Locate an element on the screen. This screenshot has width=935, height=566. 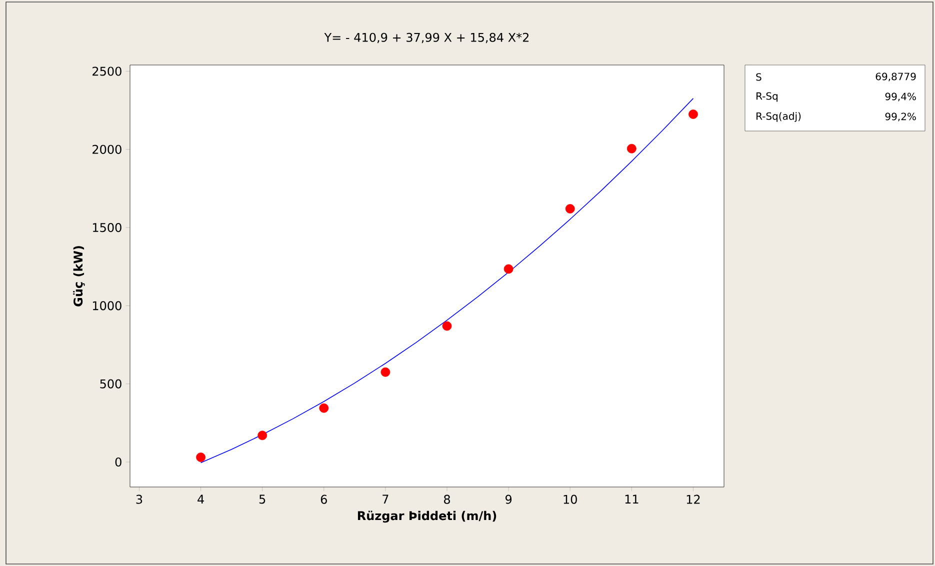
x-tick-label: 6 is located at coordinates (323, 499).